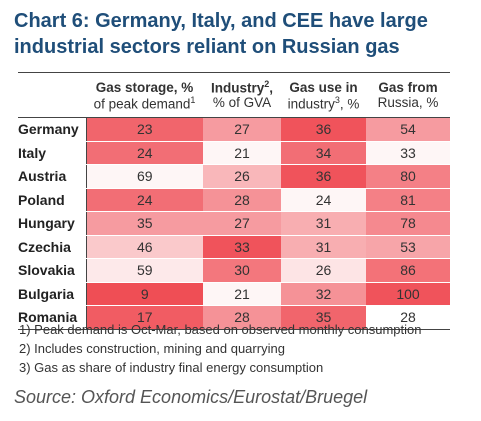 This screenshot has height=421, width=481. Describe the element at coordinates (52, 223) in the screenshot. I see `row-label: Hungary` at that location.